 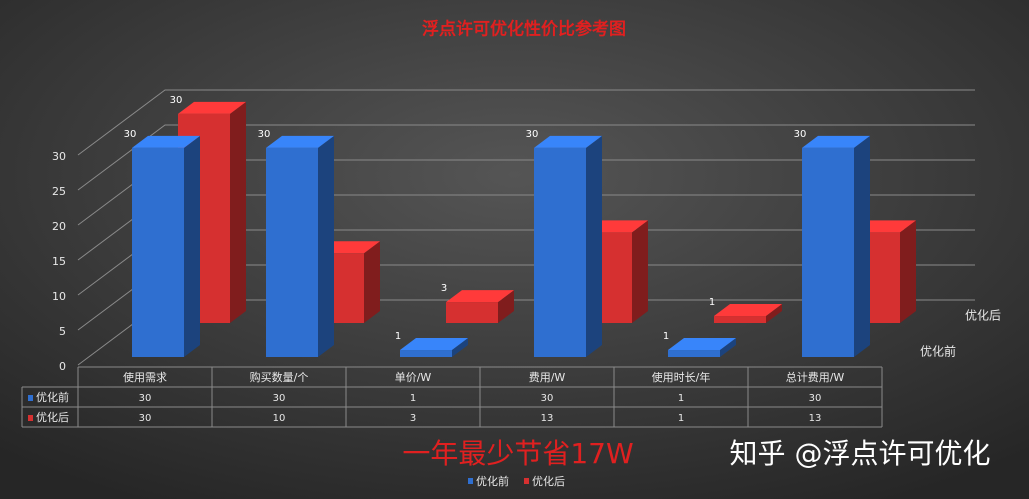 What do you see at coordinates (145, 377) in the screenshot?
I see `x-tick-label: 使用需求` at bounding box center [145, 377].